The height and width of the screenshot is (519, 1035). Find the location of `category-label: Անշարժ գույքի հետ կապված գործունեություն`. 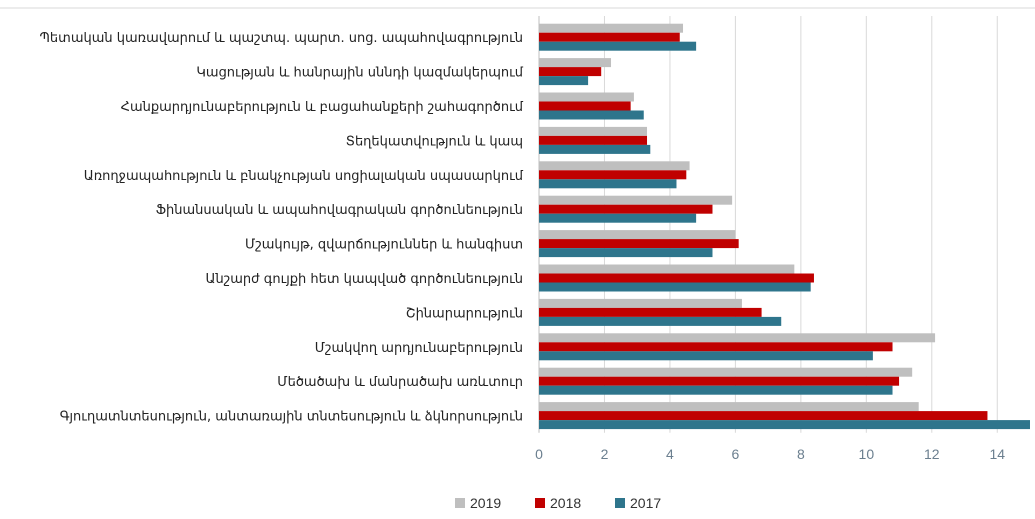

category-label: Անշարժ գույքի հետ կապված գործունեություն is located at coordinates (364, 279).